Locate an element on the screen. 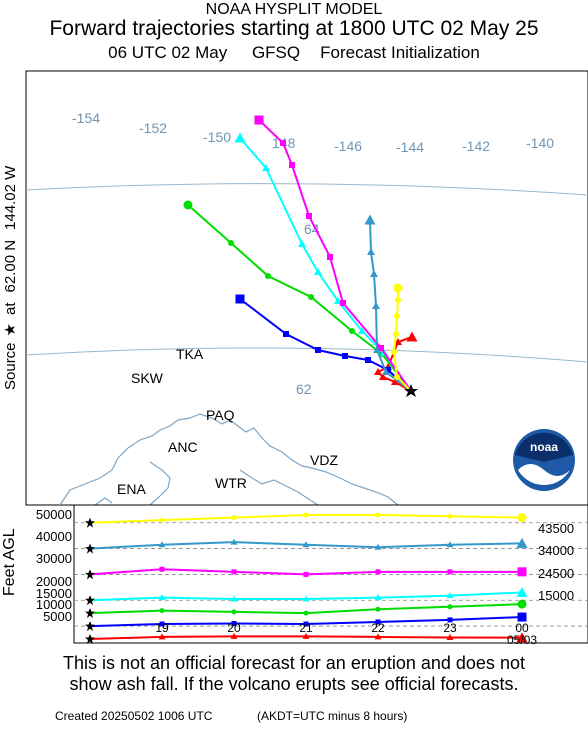 The image size is (588, 730). source-label: Source ★ at 62.00 N 144.02 W is located at coordinates (10, 277).